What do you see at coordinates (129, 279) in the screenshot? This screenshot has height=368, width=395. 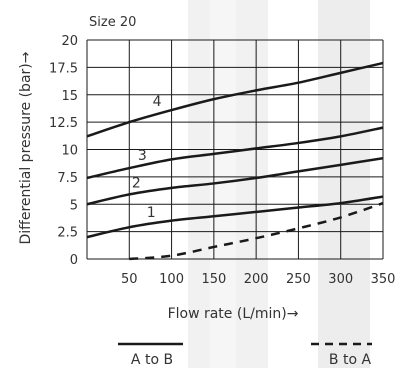 I see `x-tick-label: 50` at bounding box center [129, 279].